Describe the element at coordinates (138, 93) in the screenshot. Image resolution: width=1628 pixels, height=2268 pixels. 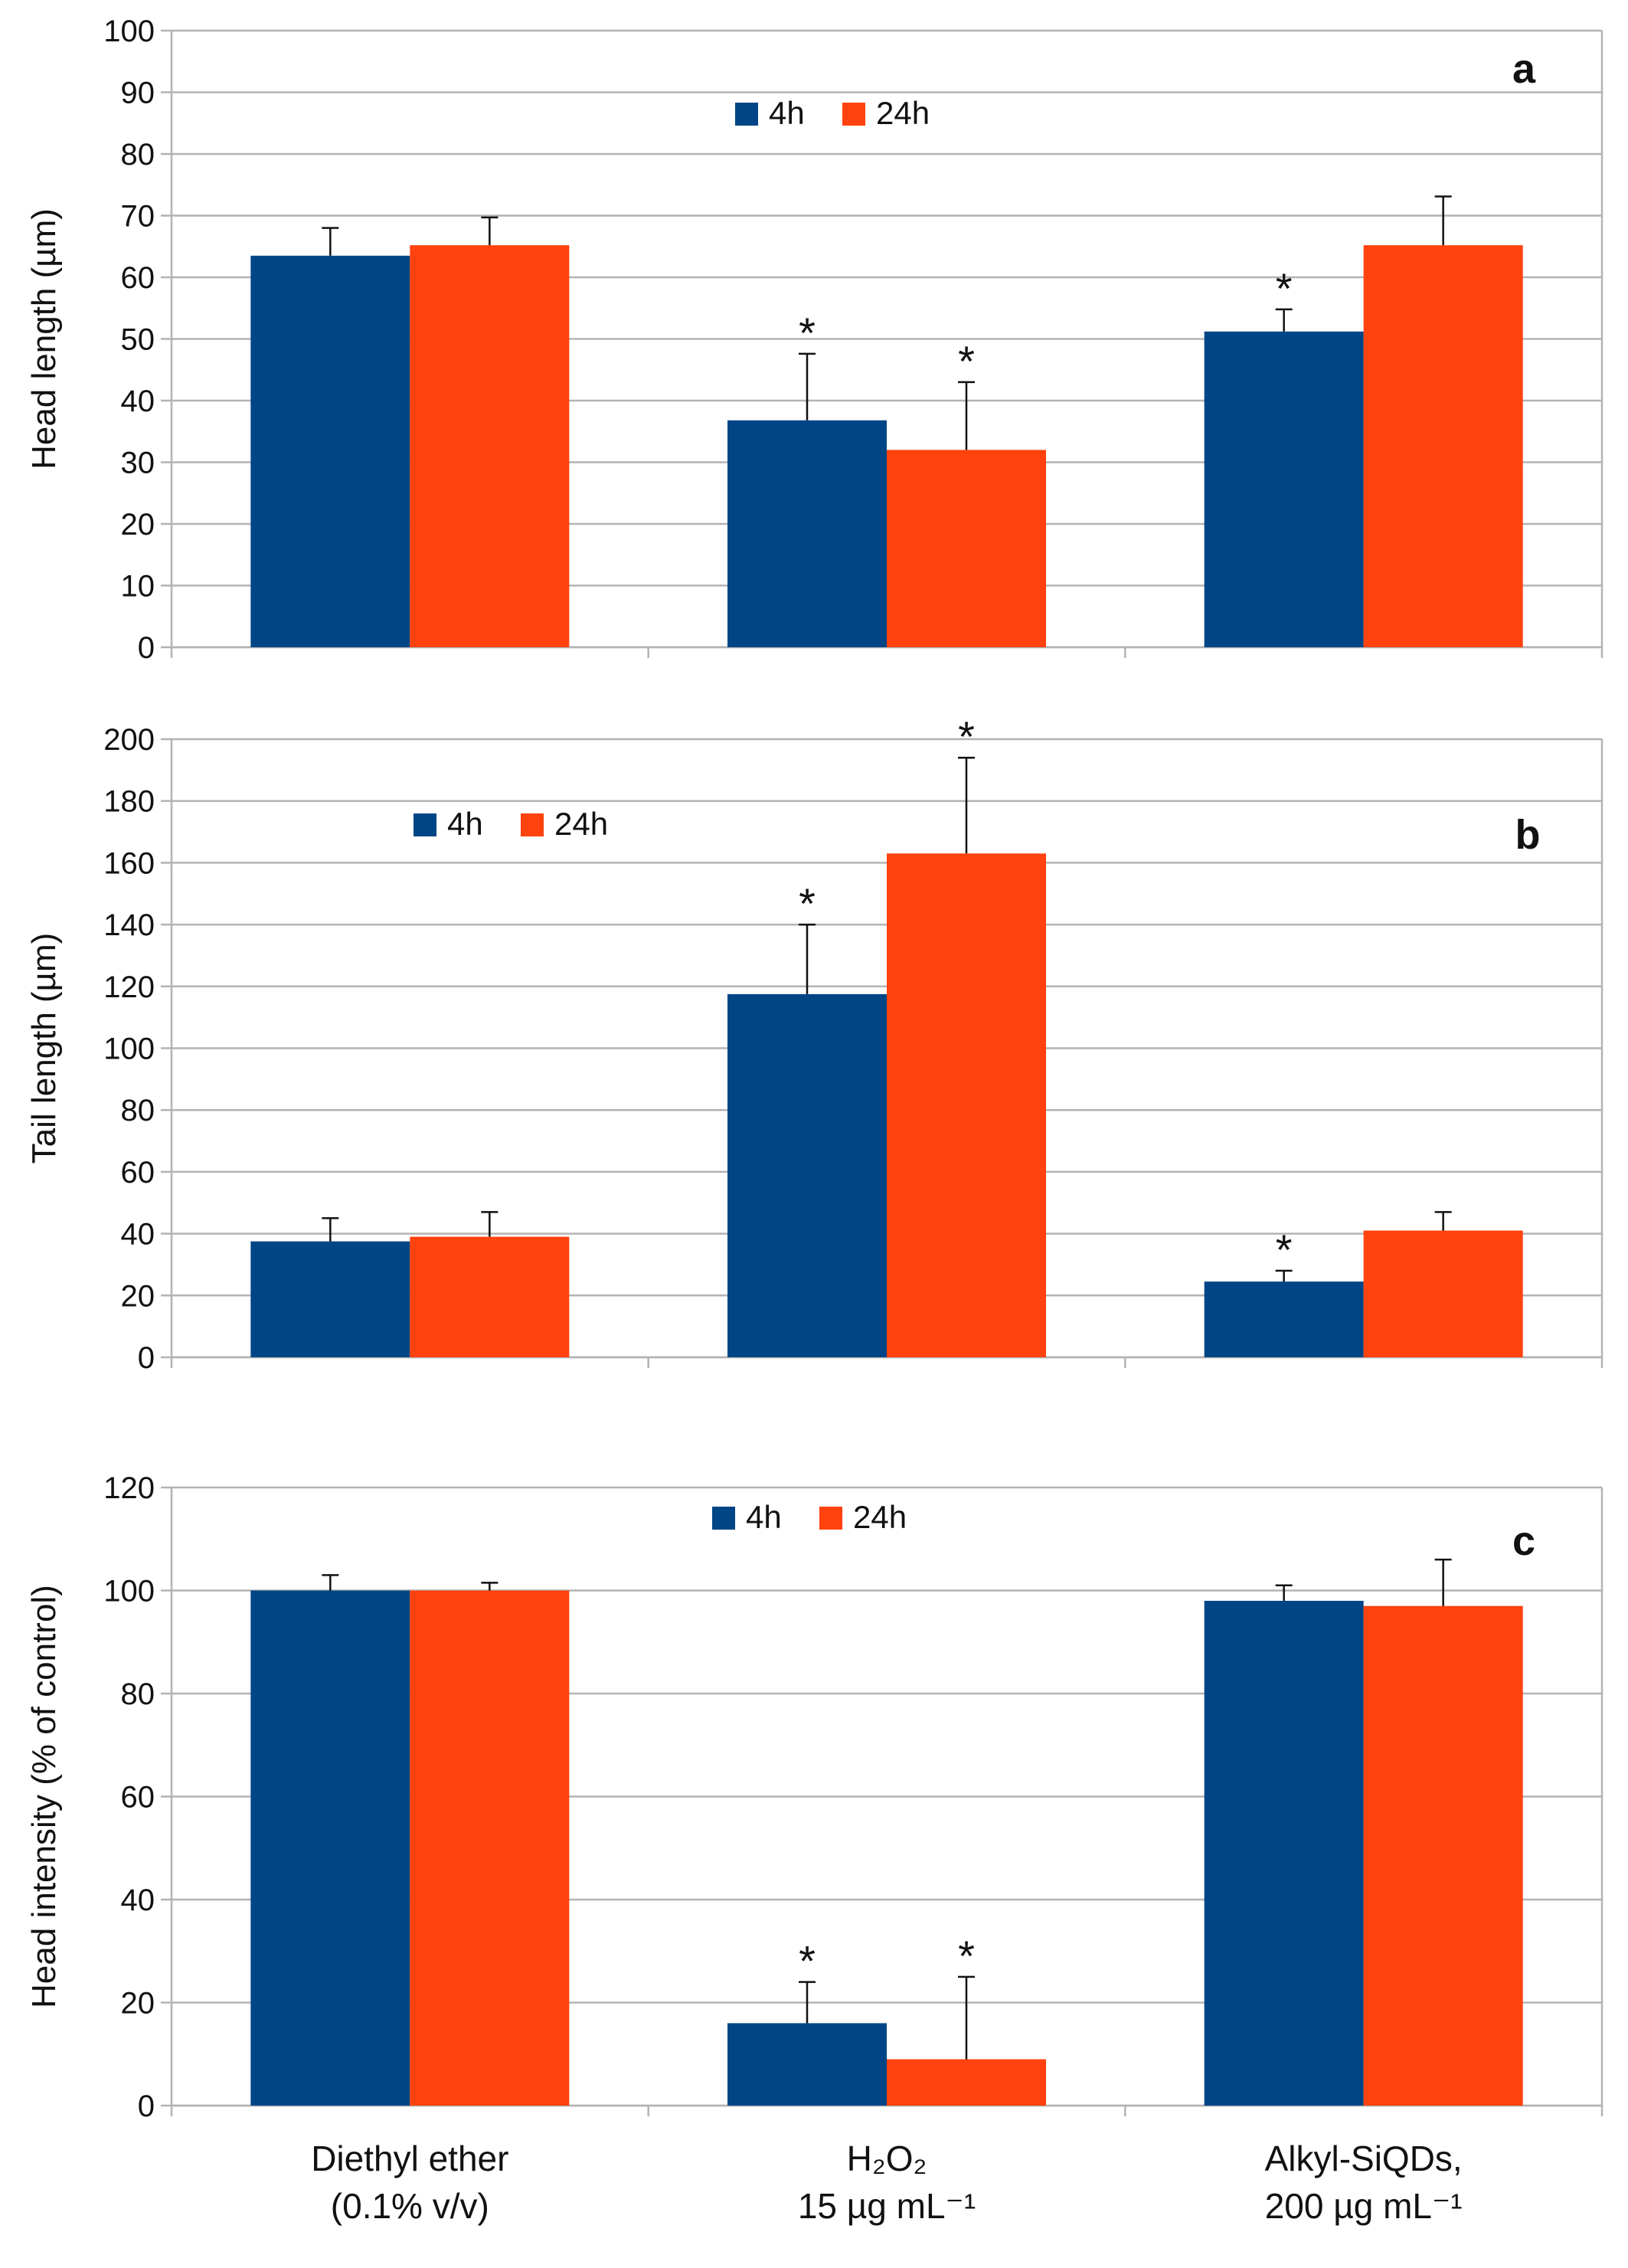
I see `y-tick-label: 90` at that location.